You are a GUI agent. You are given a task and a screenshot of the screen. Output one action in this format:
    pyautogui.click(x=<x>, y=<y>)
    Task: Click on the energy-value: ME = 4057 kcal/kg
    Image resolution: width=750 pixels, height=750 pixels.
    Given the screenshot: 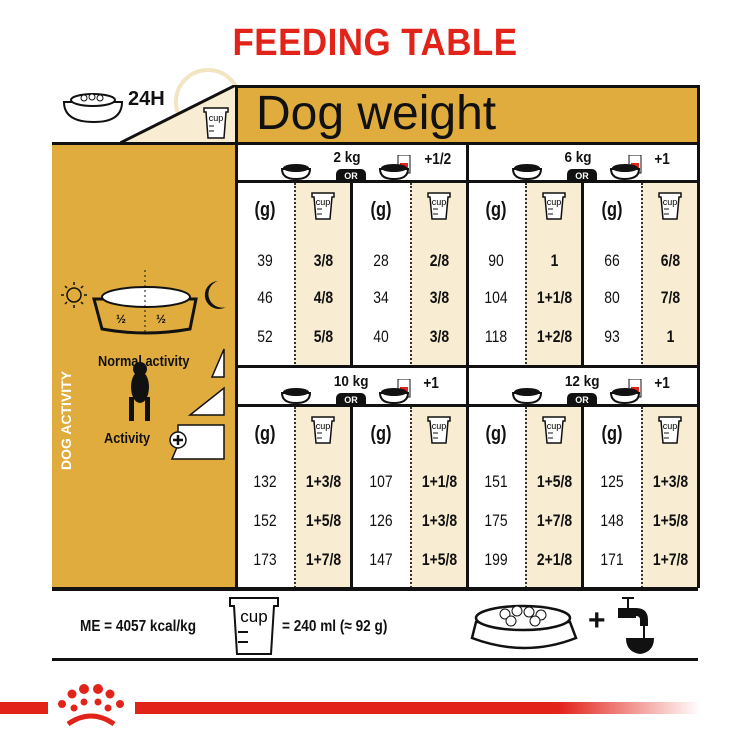 What is the action you would take?
    pyautogui.click(x=138, y=626)
    